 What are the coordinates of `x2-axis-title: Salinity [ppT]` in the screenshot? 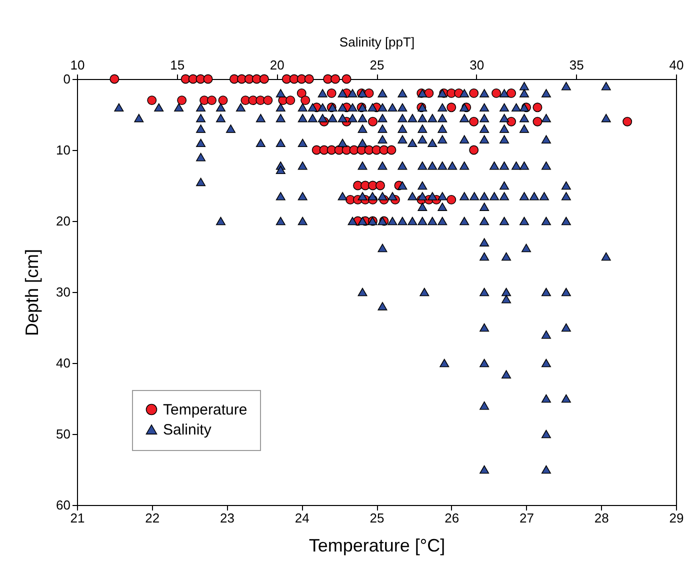 It's located at (377, 42).